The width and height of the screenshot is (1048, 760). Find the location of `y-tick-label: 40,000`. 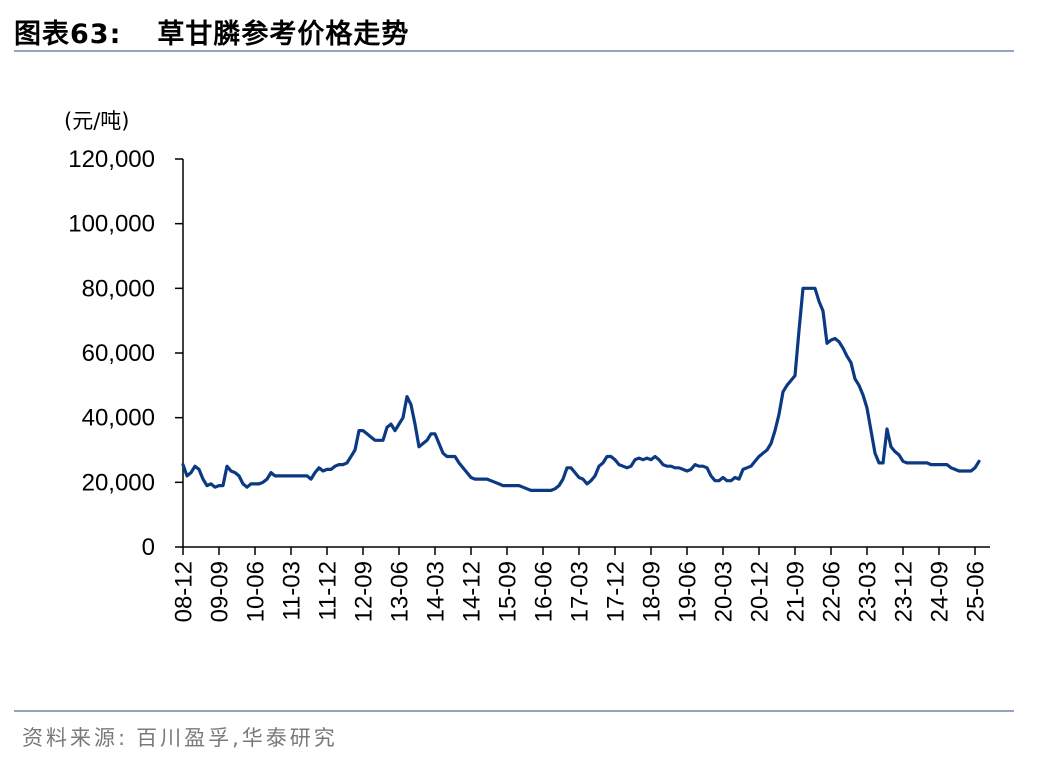

y-tick-label: 40,000 is located at coordinates (118, 418).